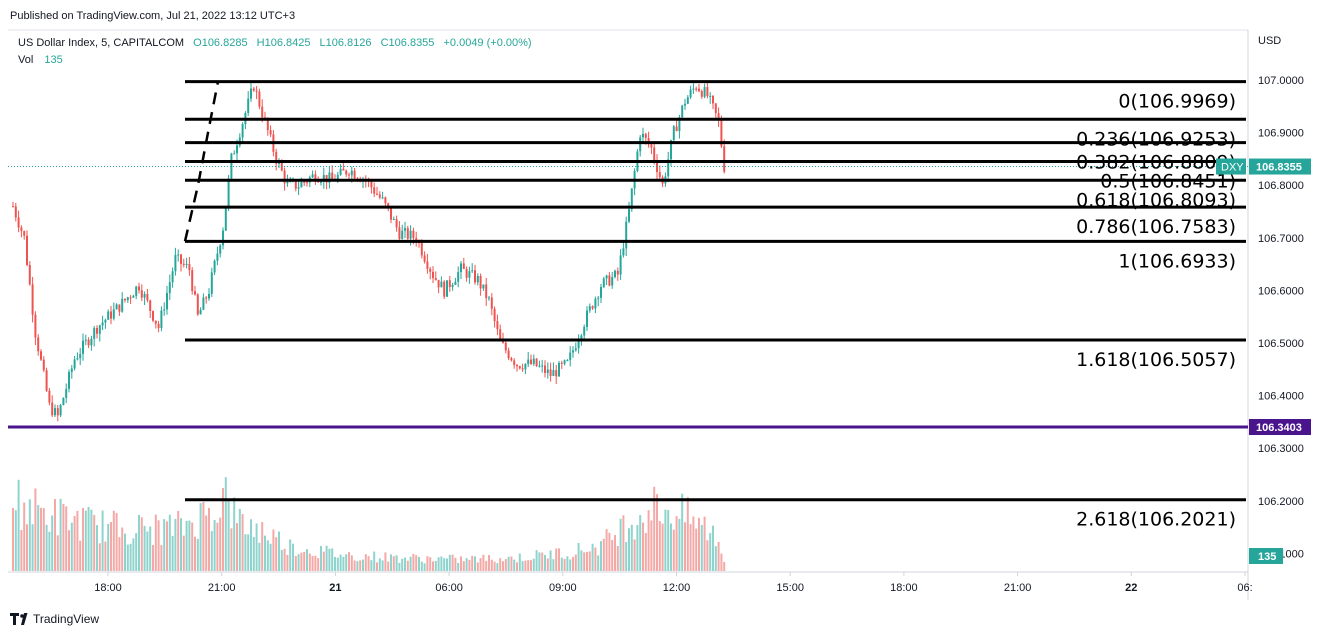 The width and height of the screenshot is (1328, 636). Describe the element at coordinates (563, 588) in the screenshot. I see `time-tick-label: 09:00` at that location.